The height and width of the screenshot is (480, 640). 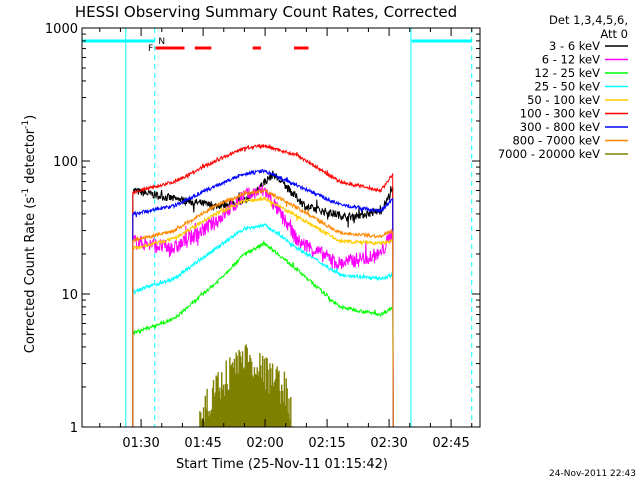 What do you see at coordinates (61, 29) in the screenshot?
I see `y-tick-label: 1000` at bounding box center [61, 29].